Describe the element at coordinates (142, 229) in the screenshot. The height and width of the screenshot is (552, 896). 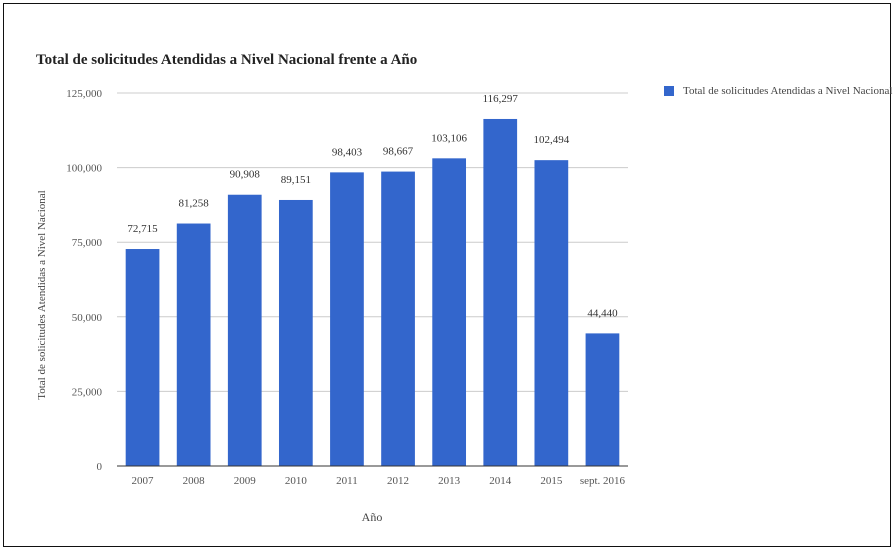
I see `data-label: 72,715` at that location.